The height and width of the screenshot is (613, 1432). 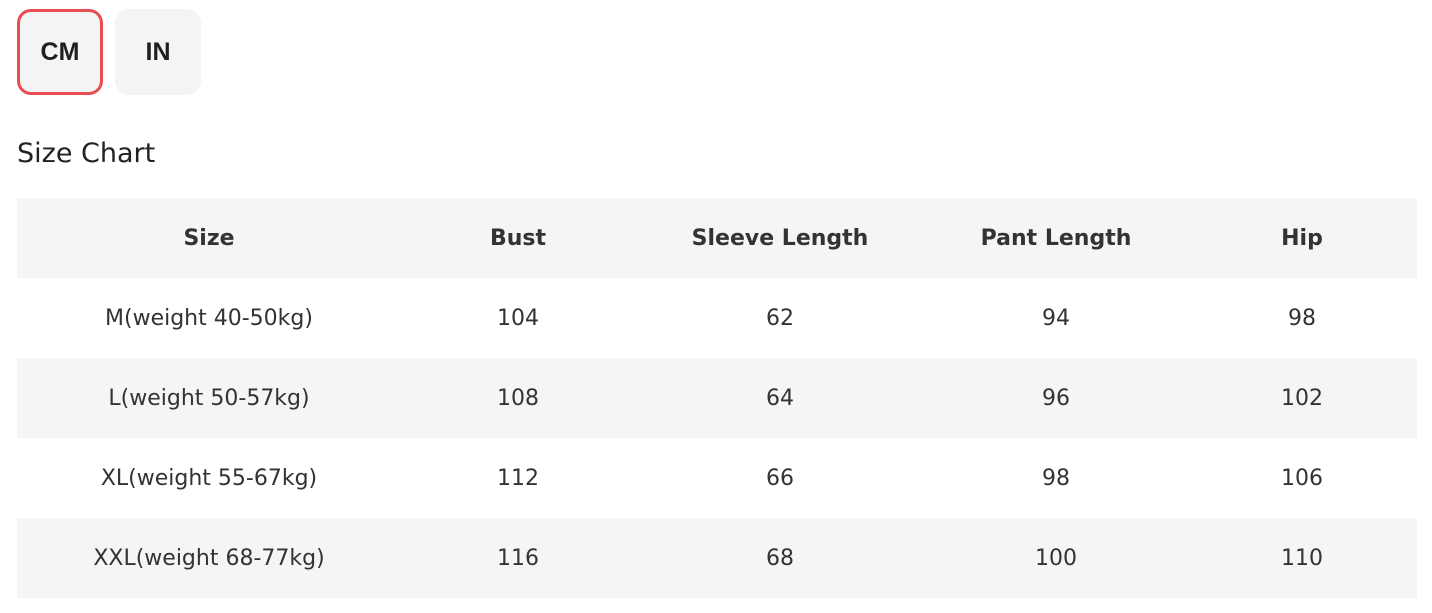 What do you see at coordinates (1056, 478) in the screenshot?
I see `cell-pant-length: 98` at bounding box center [1056, 478].